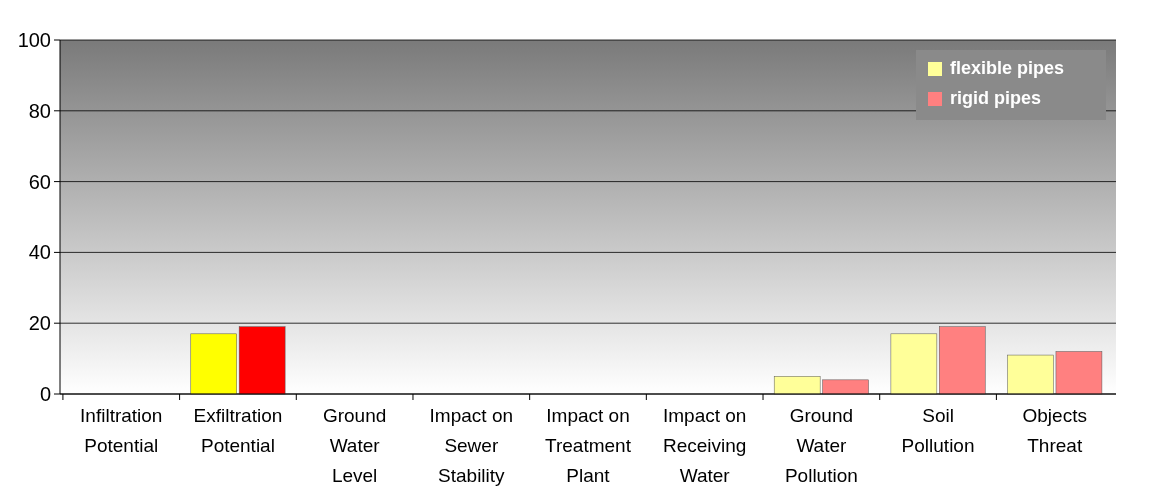  What do you see at coordinates (1054, 430) in the screenshot?
I see `x-tick-label: Objects Threat` at bounding box center [1054, 430].